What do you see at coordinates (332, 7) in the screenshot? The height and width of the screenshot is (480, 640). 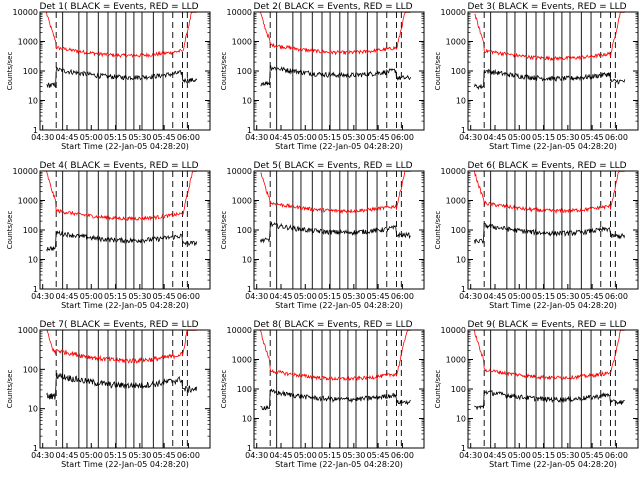 I see `panel-title: Det 2( BLACK = Events, RED = LLD` at bounding box center [332, 7].